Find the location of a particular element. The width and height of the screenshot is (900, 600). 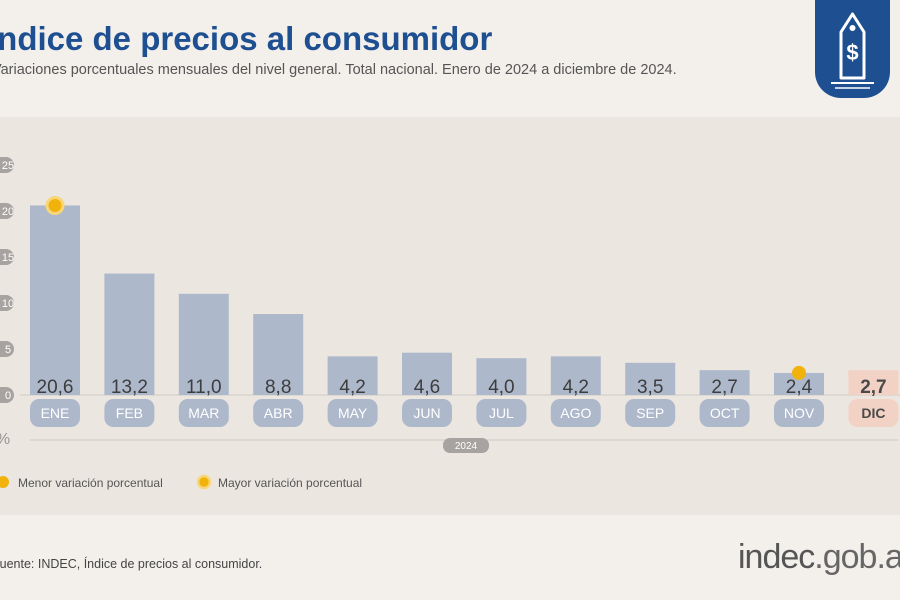

category-label-abr: ABR is located at coordinates (278, 413).